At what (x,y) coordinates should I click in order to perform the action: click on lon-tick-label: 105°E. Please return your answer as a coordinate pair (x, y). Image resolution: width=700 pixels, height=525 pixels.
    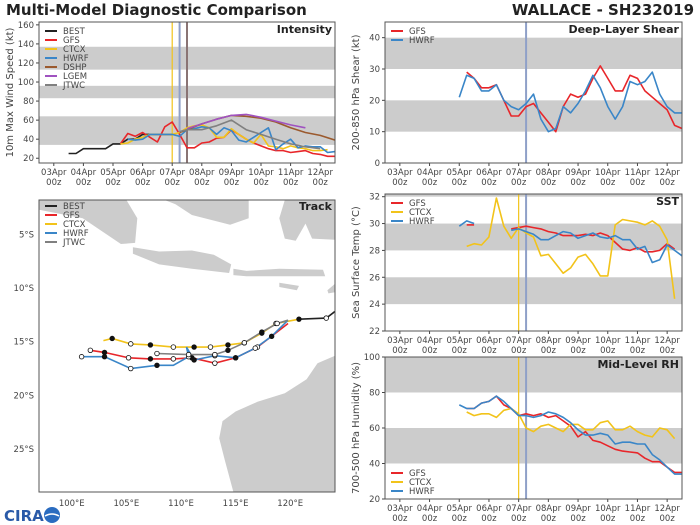
    Looking at the image, I should click on (126, 504).